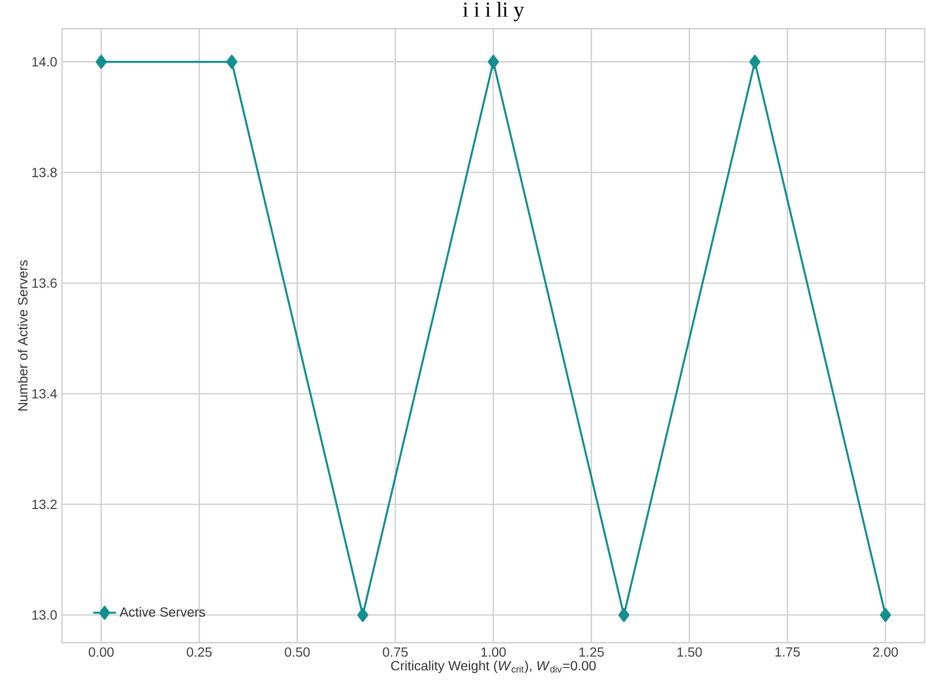 Image resolution: width=927 pixels, height=688 pixels. What do you see at coordinates (101, 652) in the screenshot?
I see `x-tick-label: 0.00` at bounding box center [101, 652].